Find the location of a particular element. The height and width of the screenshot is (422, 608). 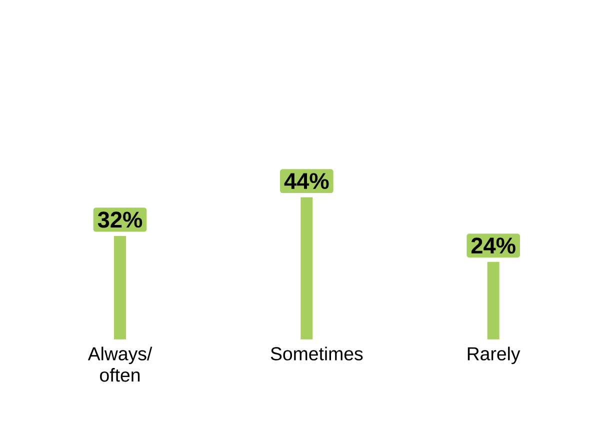

x-tick-label: Sometimes is located at coordinates (316, 353).